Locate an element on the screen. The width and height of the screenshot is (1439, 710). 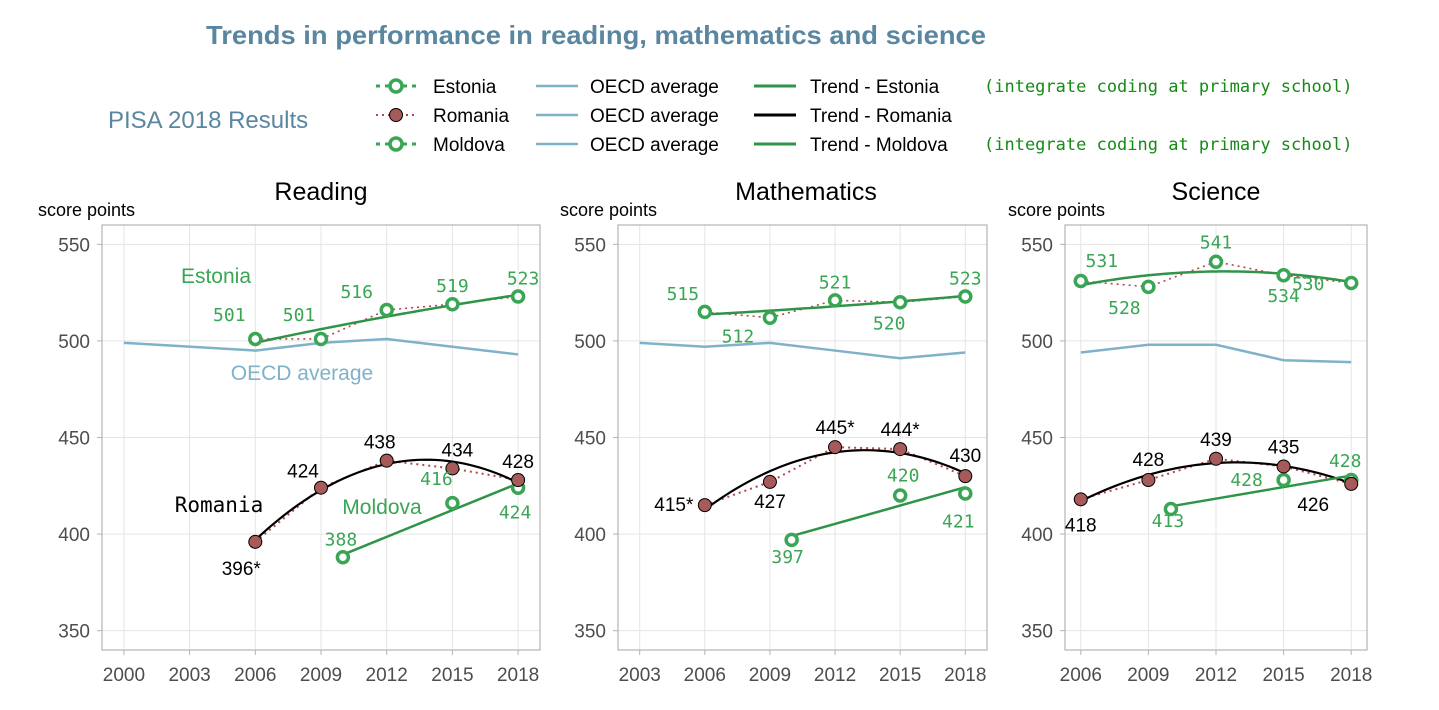
data-label-romania: 428 is located at coordinates (1149, 460).